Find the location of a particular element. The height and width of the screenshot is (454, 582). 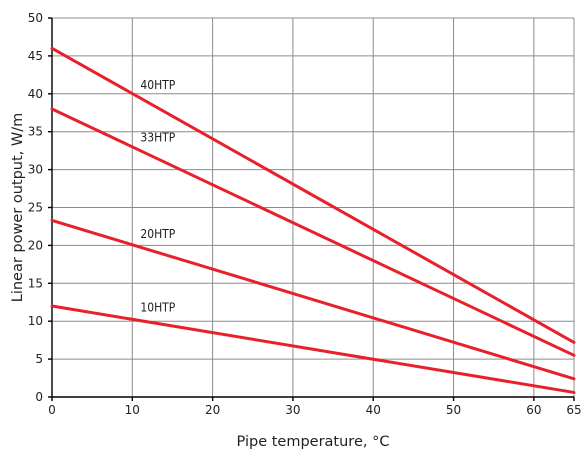

x-tick-label: 60 is located at coordinates (533, 410).